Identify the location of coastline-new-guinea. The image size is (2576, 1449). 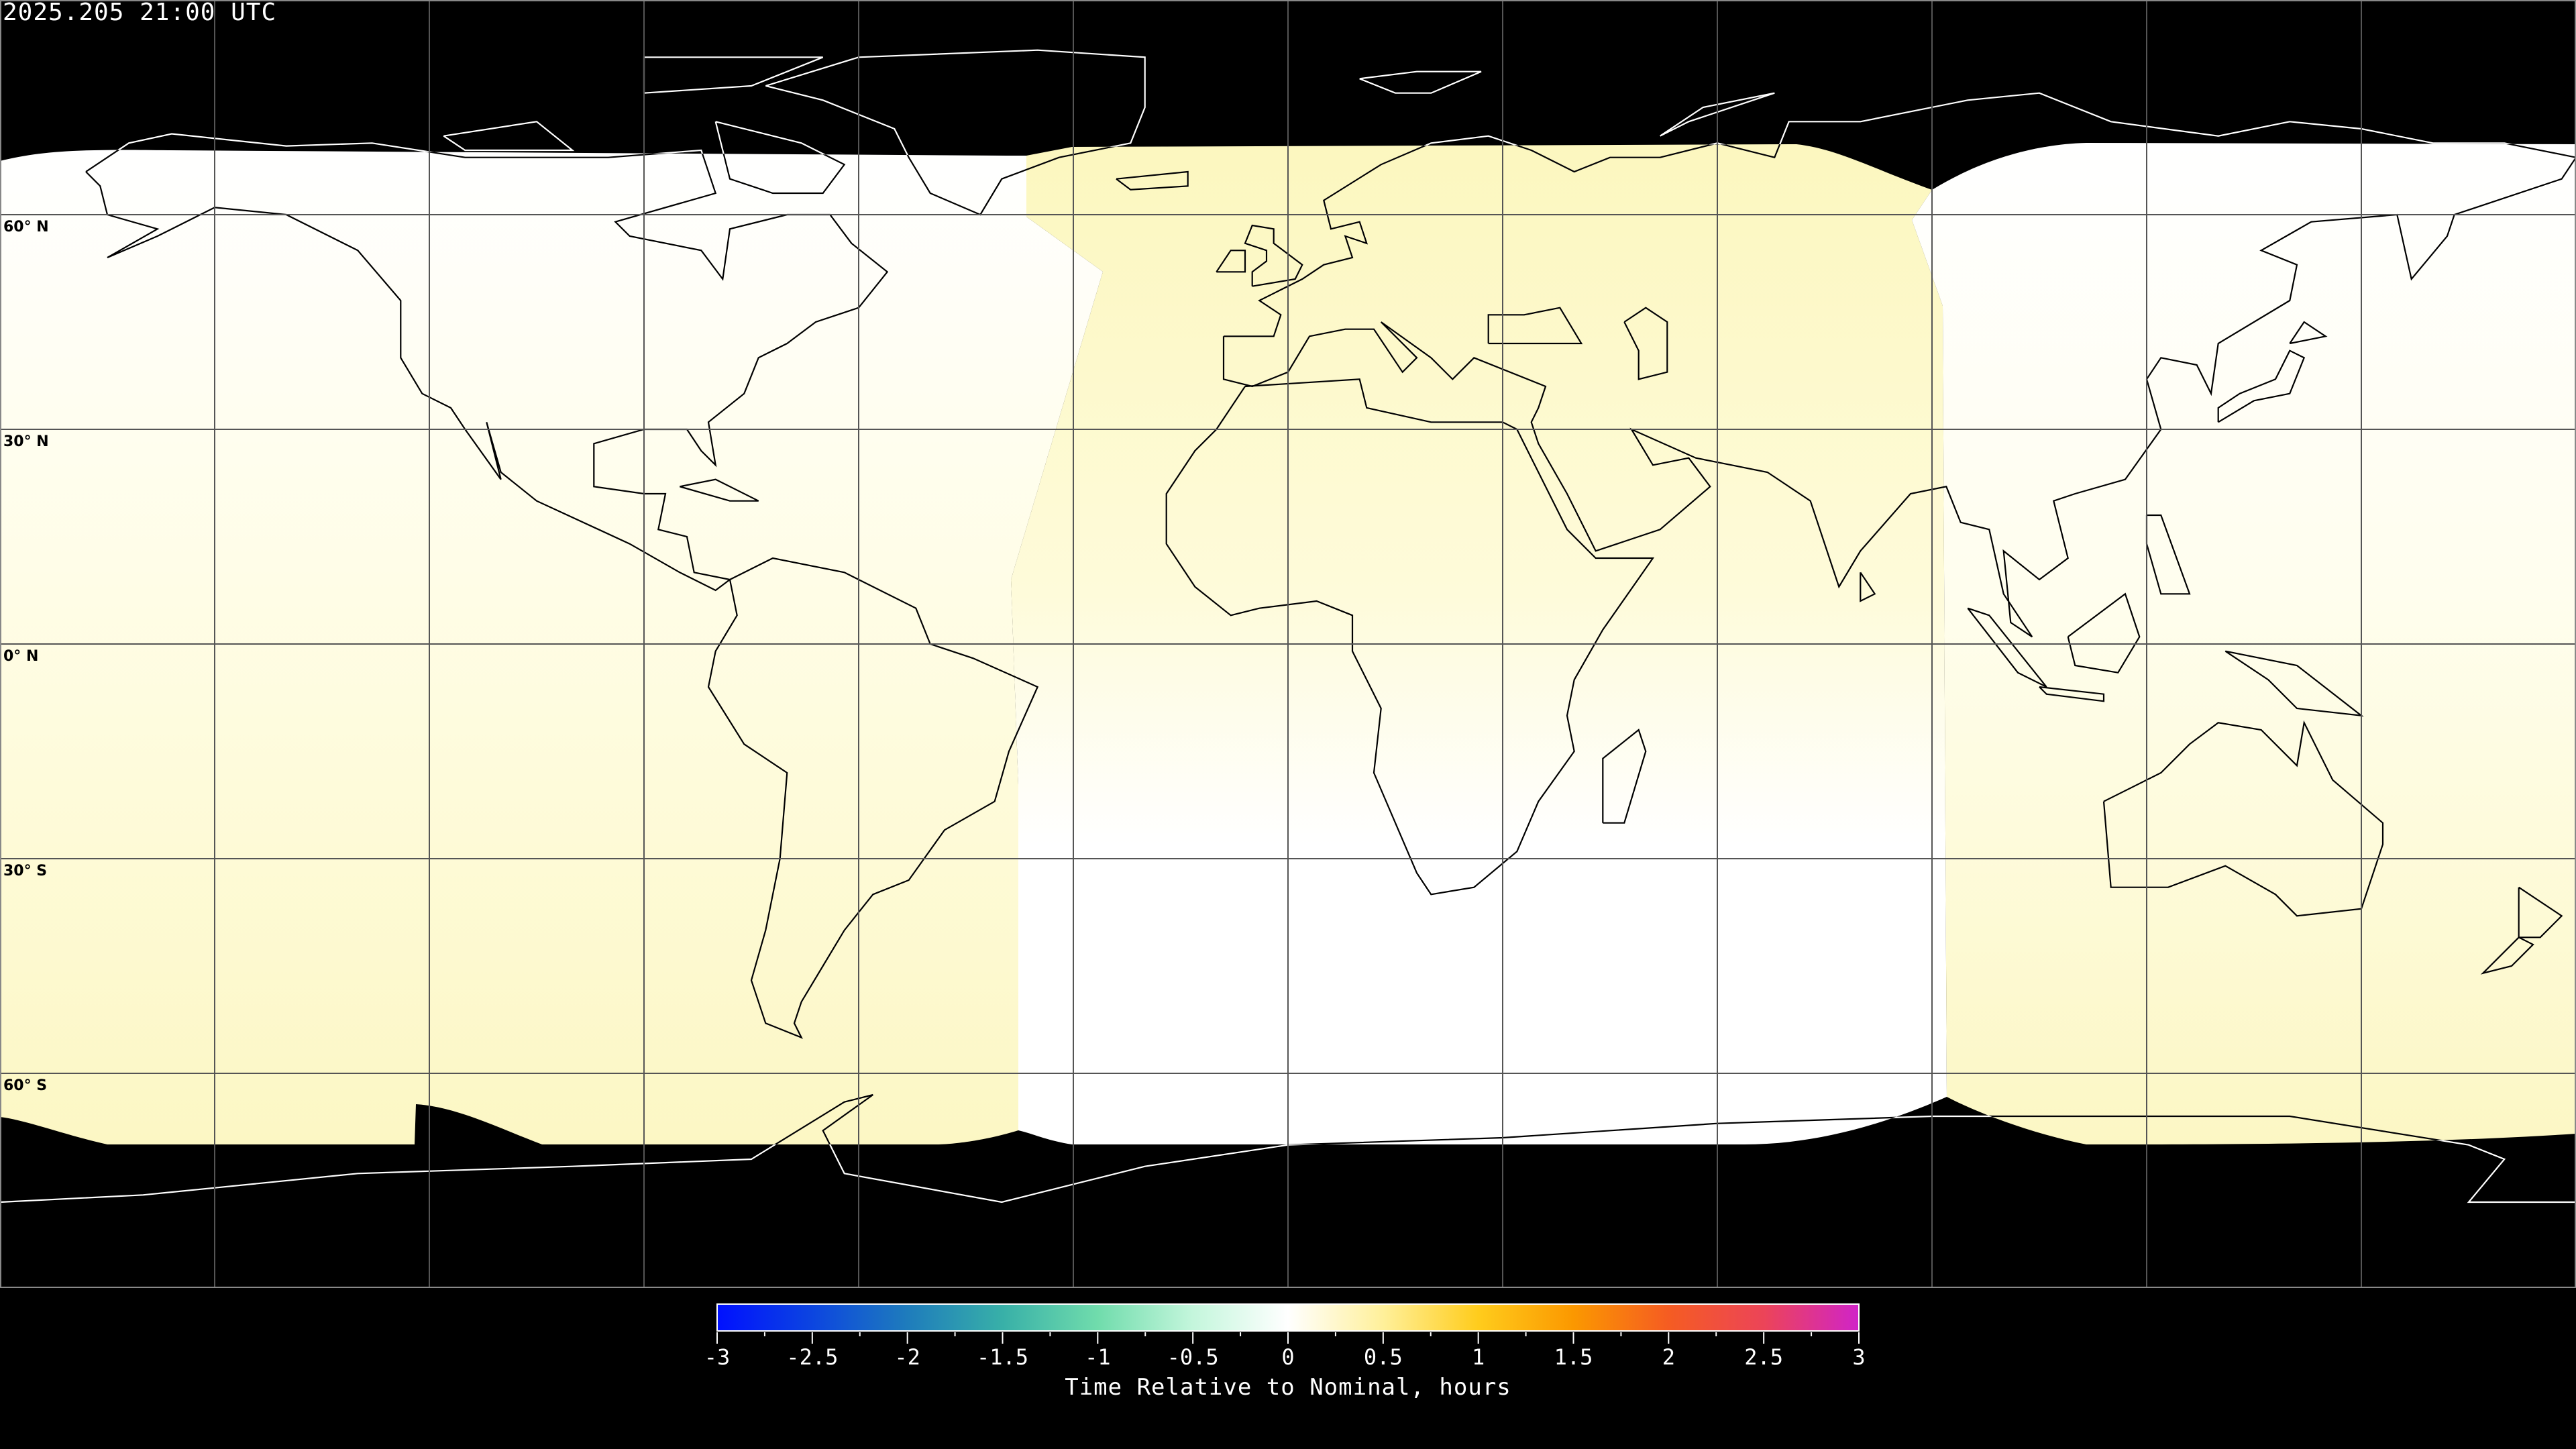
(2294, 683).